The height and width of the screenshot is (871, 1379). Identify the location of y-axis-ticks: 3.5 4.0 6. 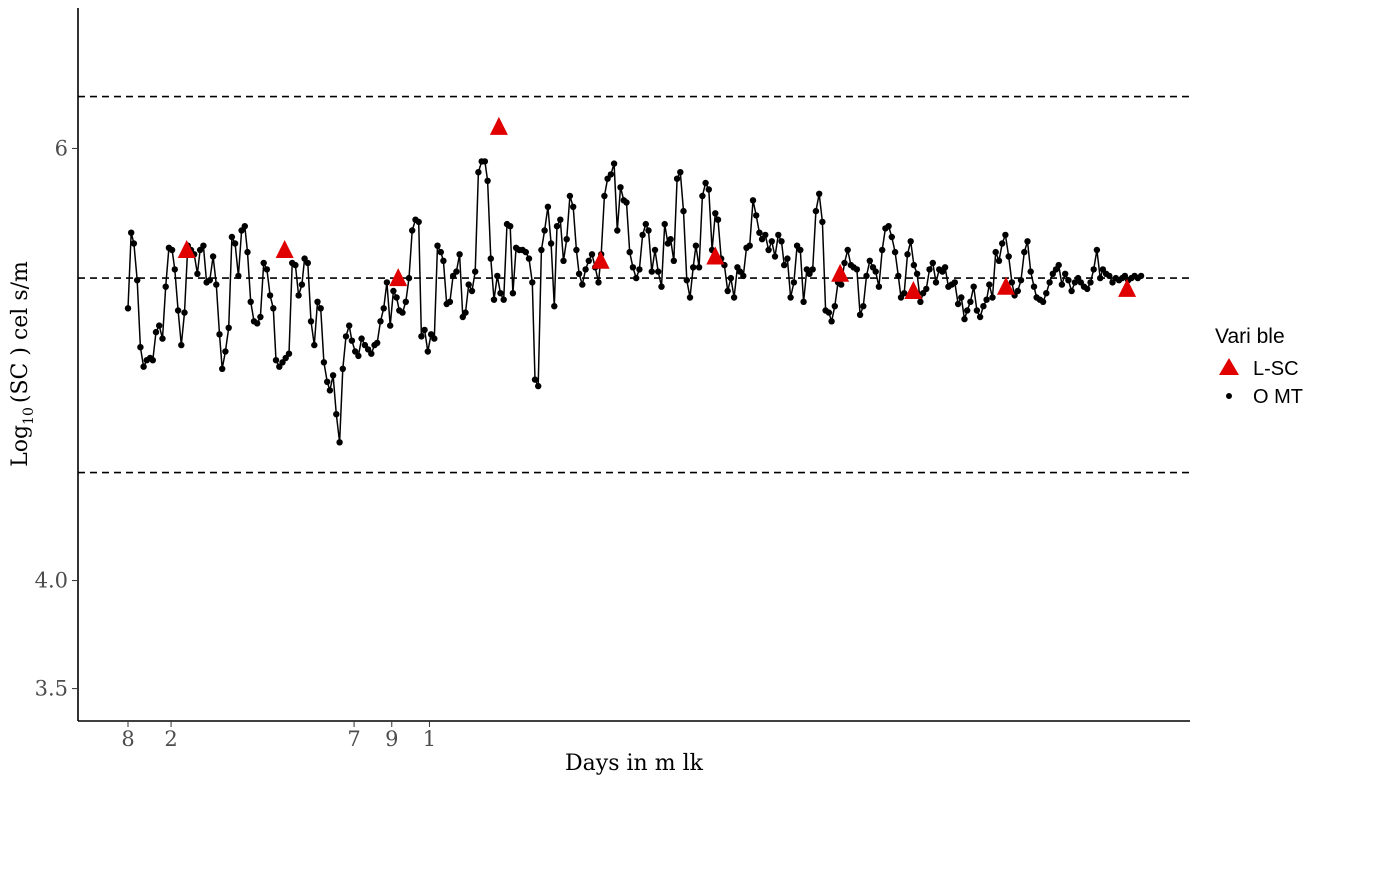
(56, 418).